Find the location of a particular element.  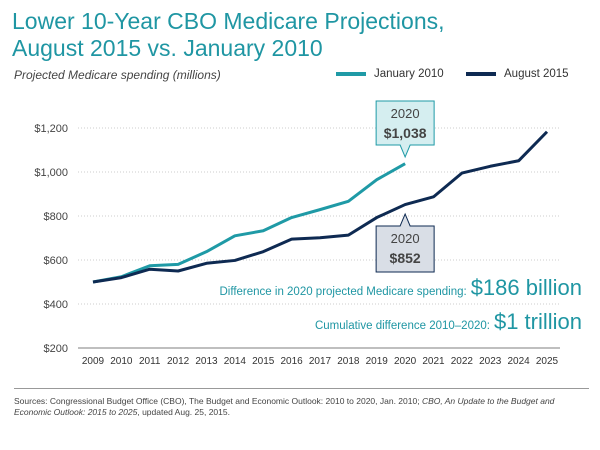

title-line-1: Lower 10-Year CBO Medicare Projections, is located at coordinates (228, 21).